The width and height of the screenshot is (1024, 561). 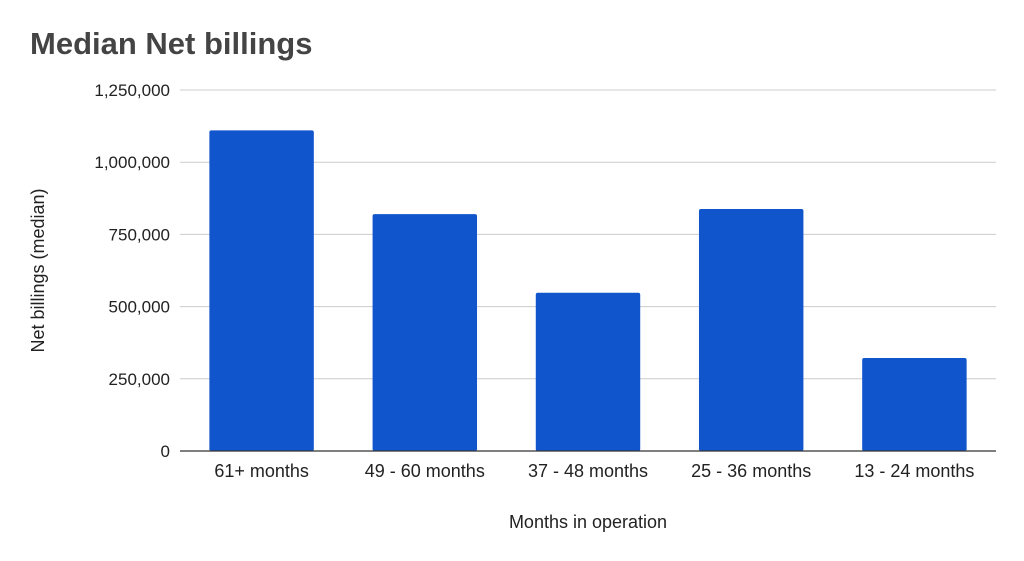 I want to click on x-tick-label: 25 - 36 months, so click(x=751, y=471).